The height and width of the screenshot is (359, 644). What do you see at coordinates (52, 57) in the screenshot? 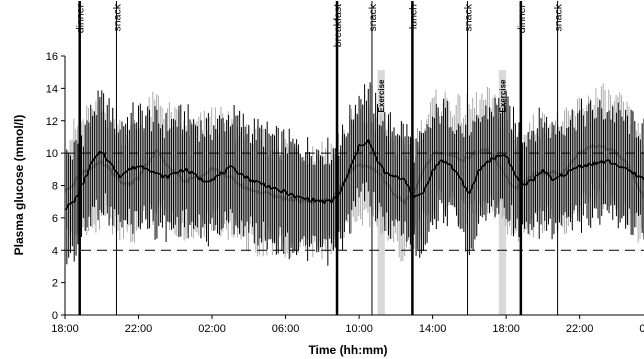
I see `y-tick-label: 16` at bounding box center [52, 57].